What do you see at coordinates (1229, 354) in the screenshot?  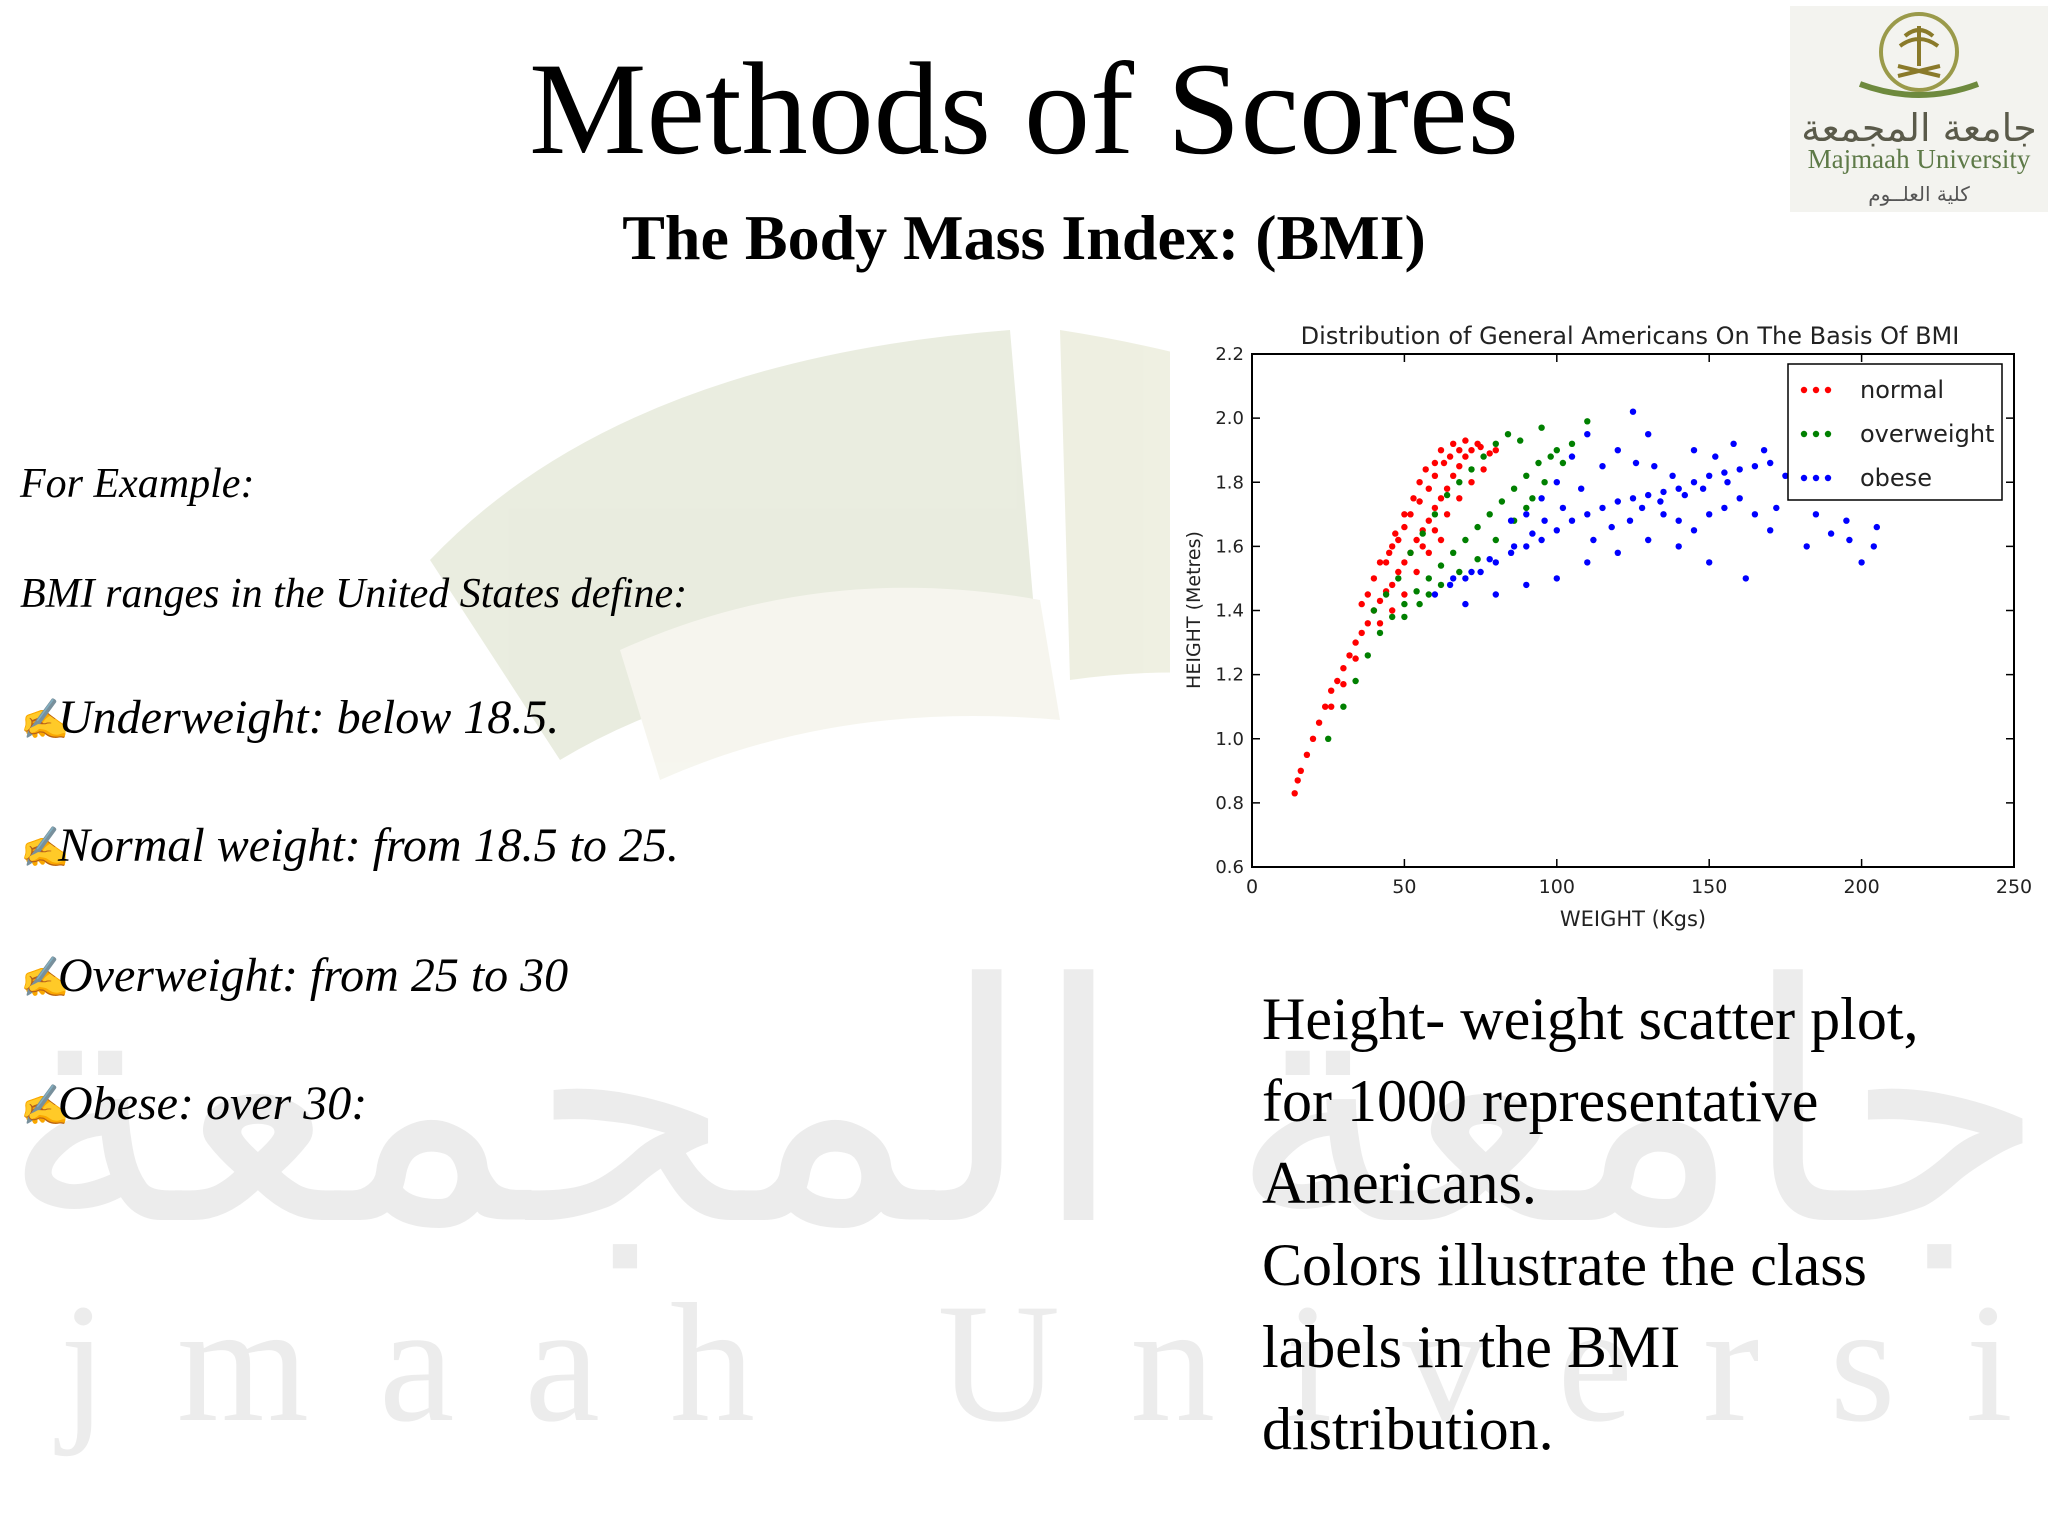 I see `y-tick-label: 2.2` at bounding box center [1229, 354].